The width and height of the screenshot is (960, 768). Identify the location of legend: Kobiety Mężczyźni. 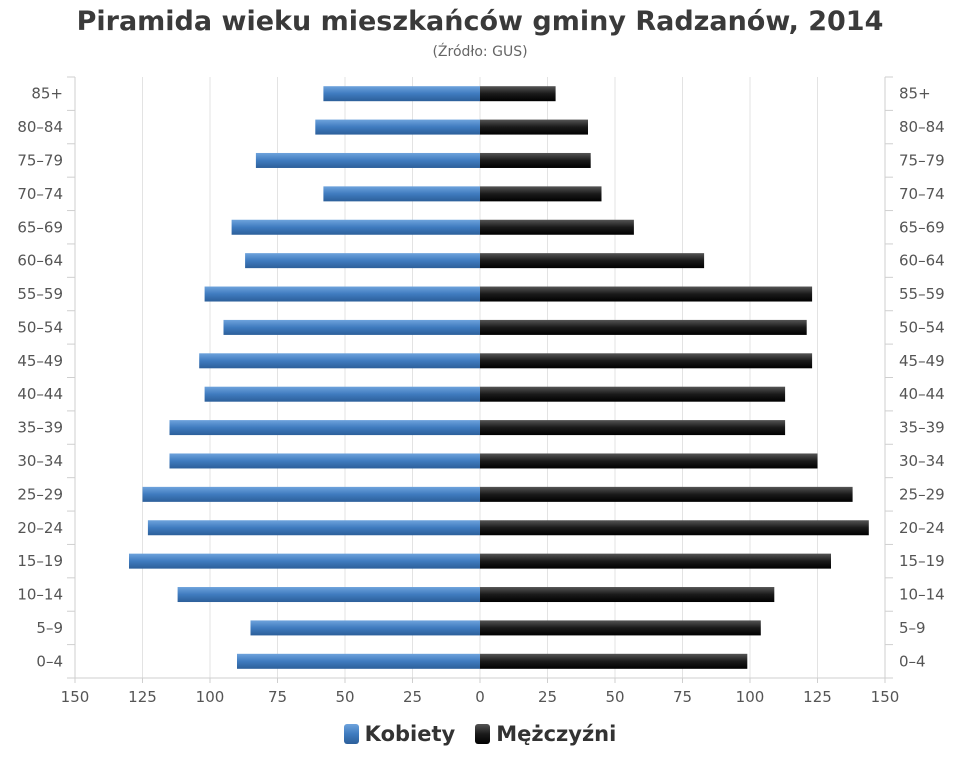
(480, 734).